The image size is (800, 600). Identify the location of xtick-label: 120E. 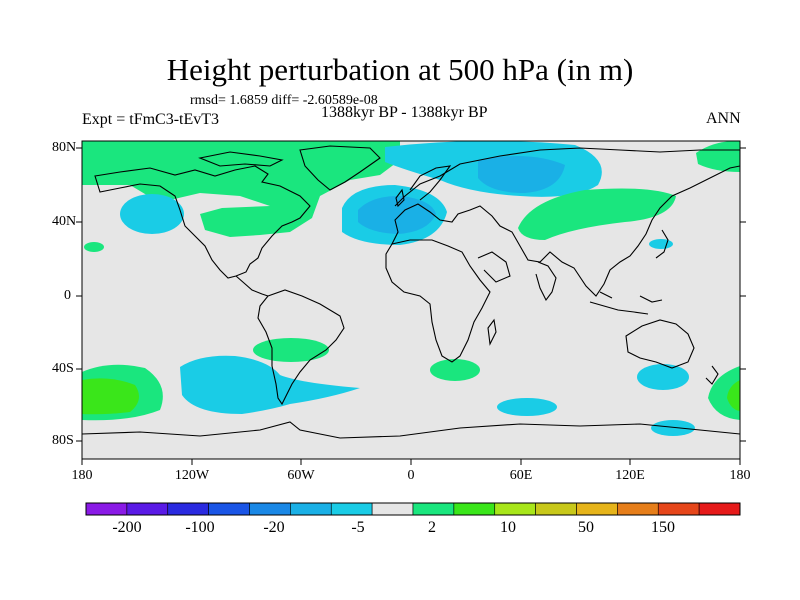
(630, 475).